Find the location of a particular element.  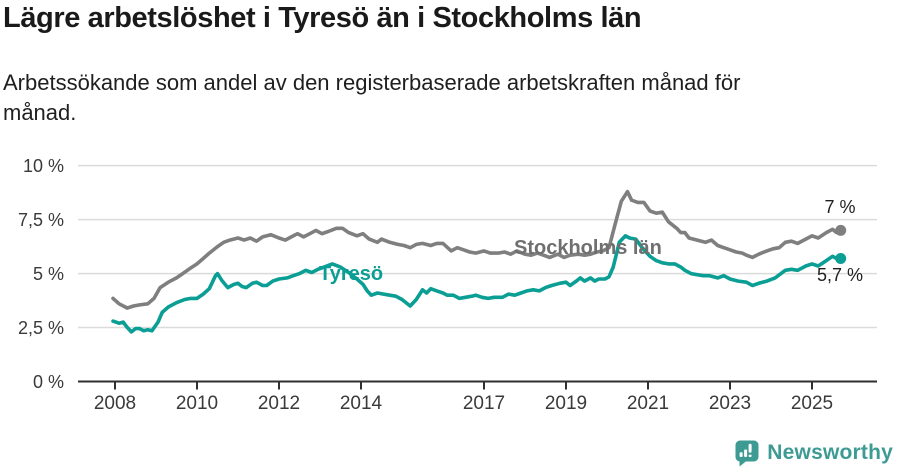

newsworthy-logo-icon is located at coordinates (747, 453).